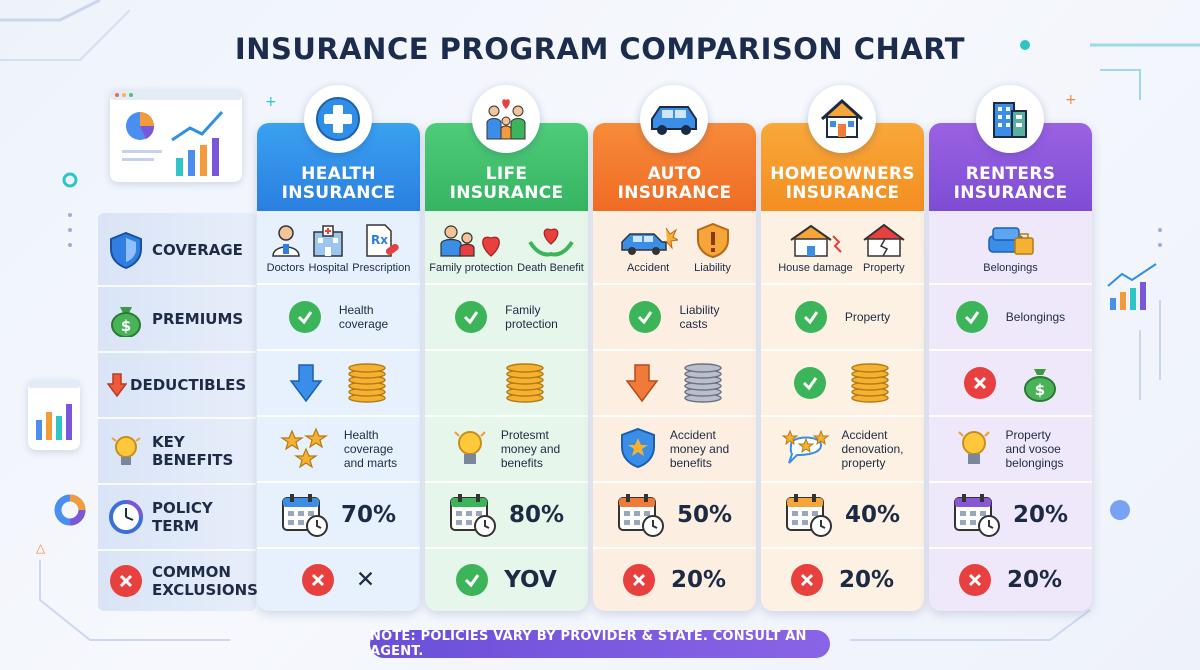 This screenshot has width=1200, height=670. I want to click on death-benefit-icon, so click(550, 242).